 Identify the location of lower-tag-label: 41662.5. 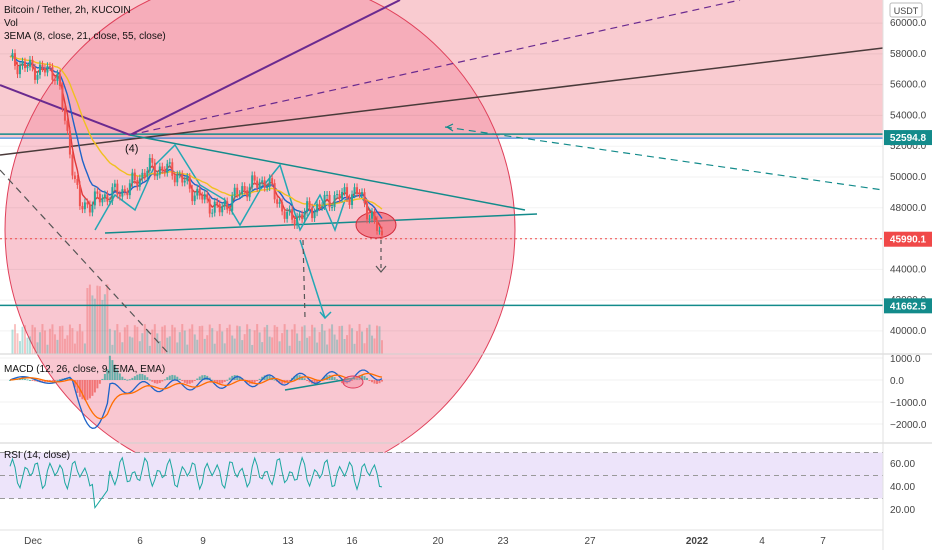
(908, 306).